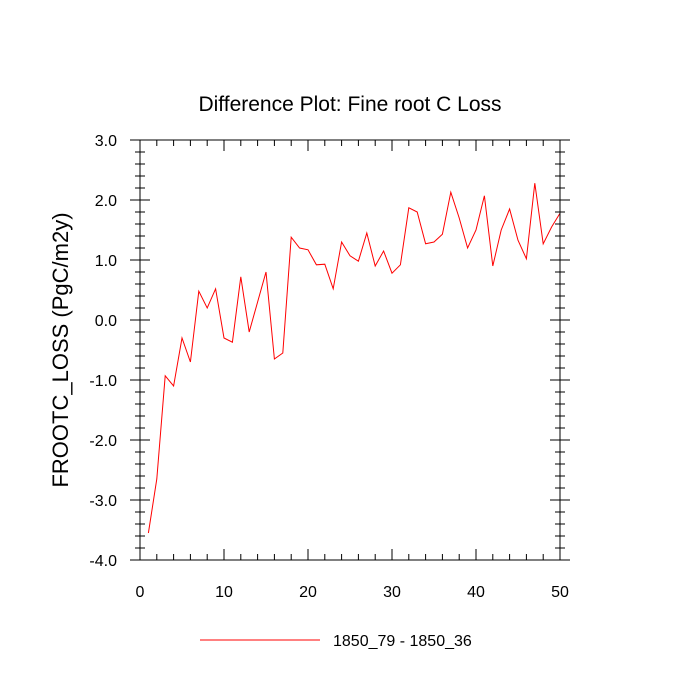  What do you see at coordinates (140, 592) in the screenshot?
I see `x-tick-label: 0` at bounding box center [140, 592].